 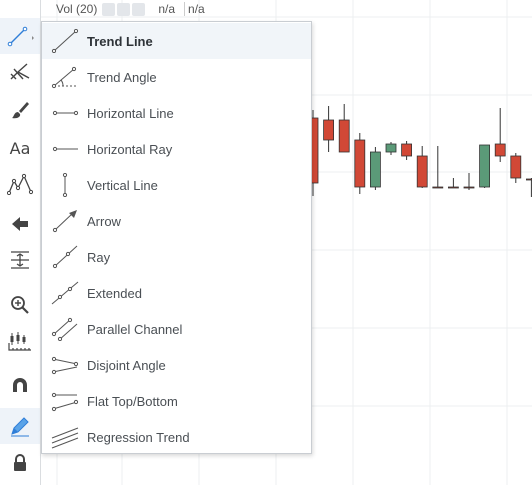 I want to click on toolbar-pitchfork, so click(x=20, y=71).